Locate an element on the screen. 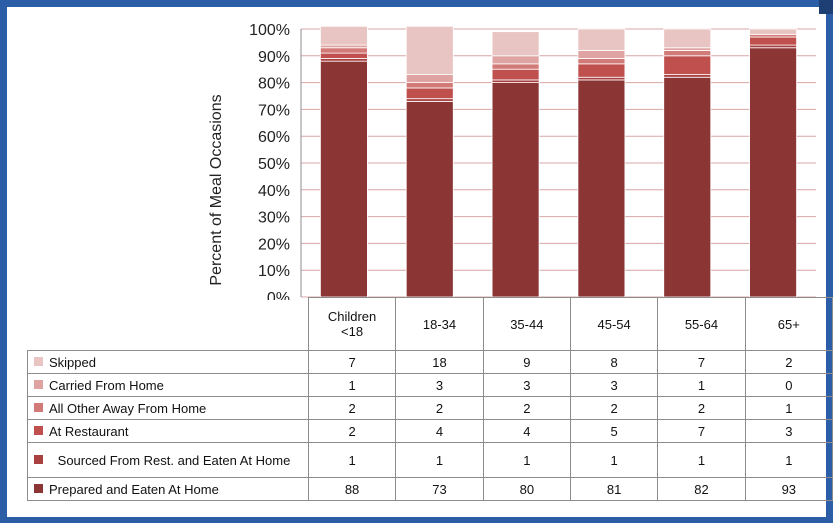 The height and width of the screenshot is (523, 833). table-corner is located at coordinates (168, 324).